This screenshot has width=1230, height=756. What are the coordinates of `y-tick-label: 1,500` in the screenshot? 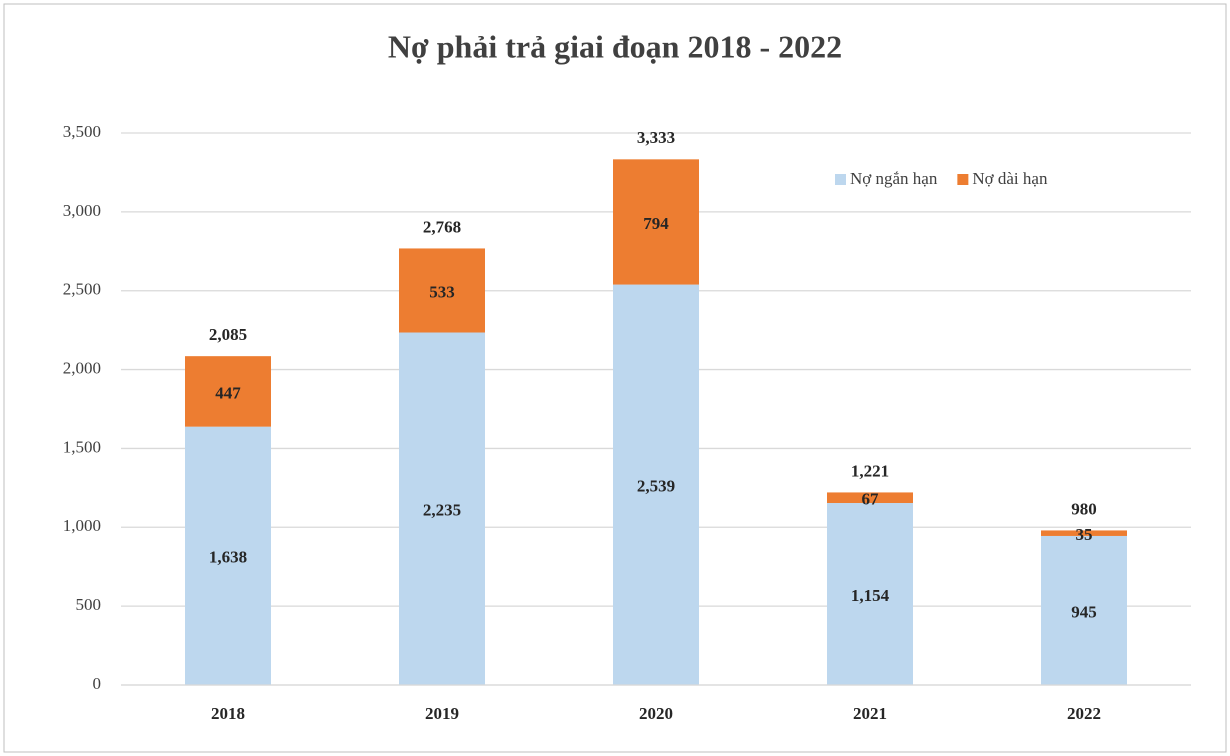 It's located at (82, 446).